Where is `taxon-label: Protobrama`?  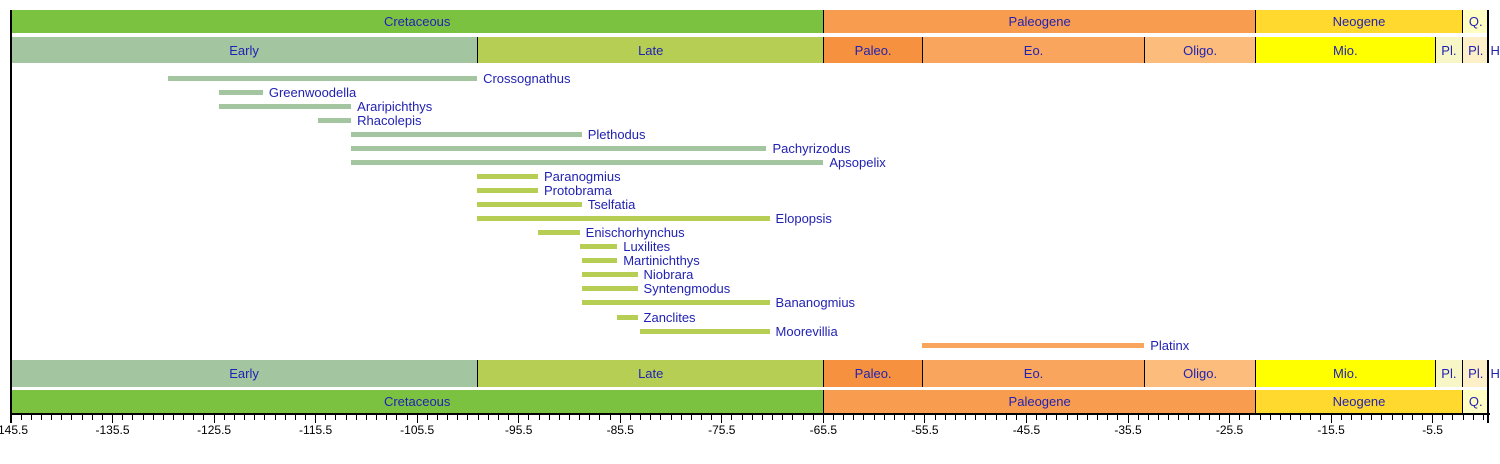
taxon-label: Protobrama is located at coordinates (578, 191).